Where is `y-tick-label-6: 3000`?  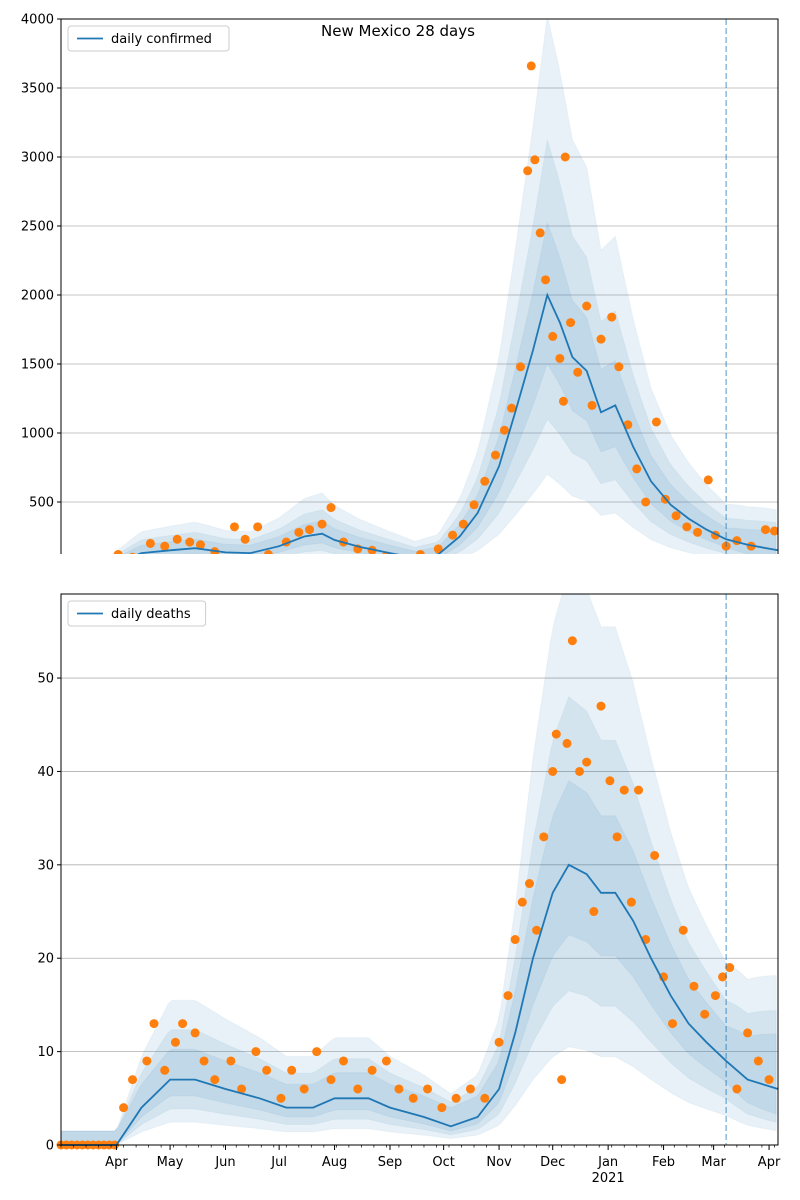
y-tick-label-6: 3000 is located at coordinates (37, 158).